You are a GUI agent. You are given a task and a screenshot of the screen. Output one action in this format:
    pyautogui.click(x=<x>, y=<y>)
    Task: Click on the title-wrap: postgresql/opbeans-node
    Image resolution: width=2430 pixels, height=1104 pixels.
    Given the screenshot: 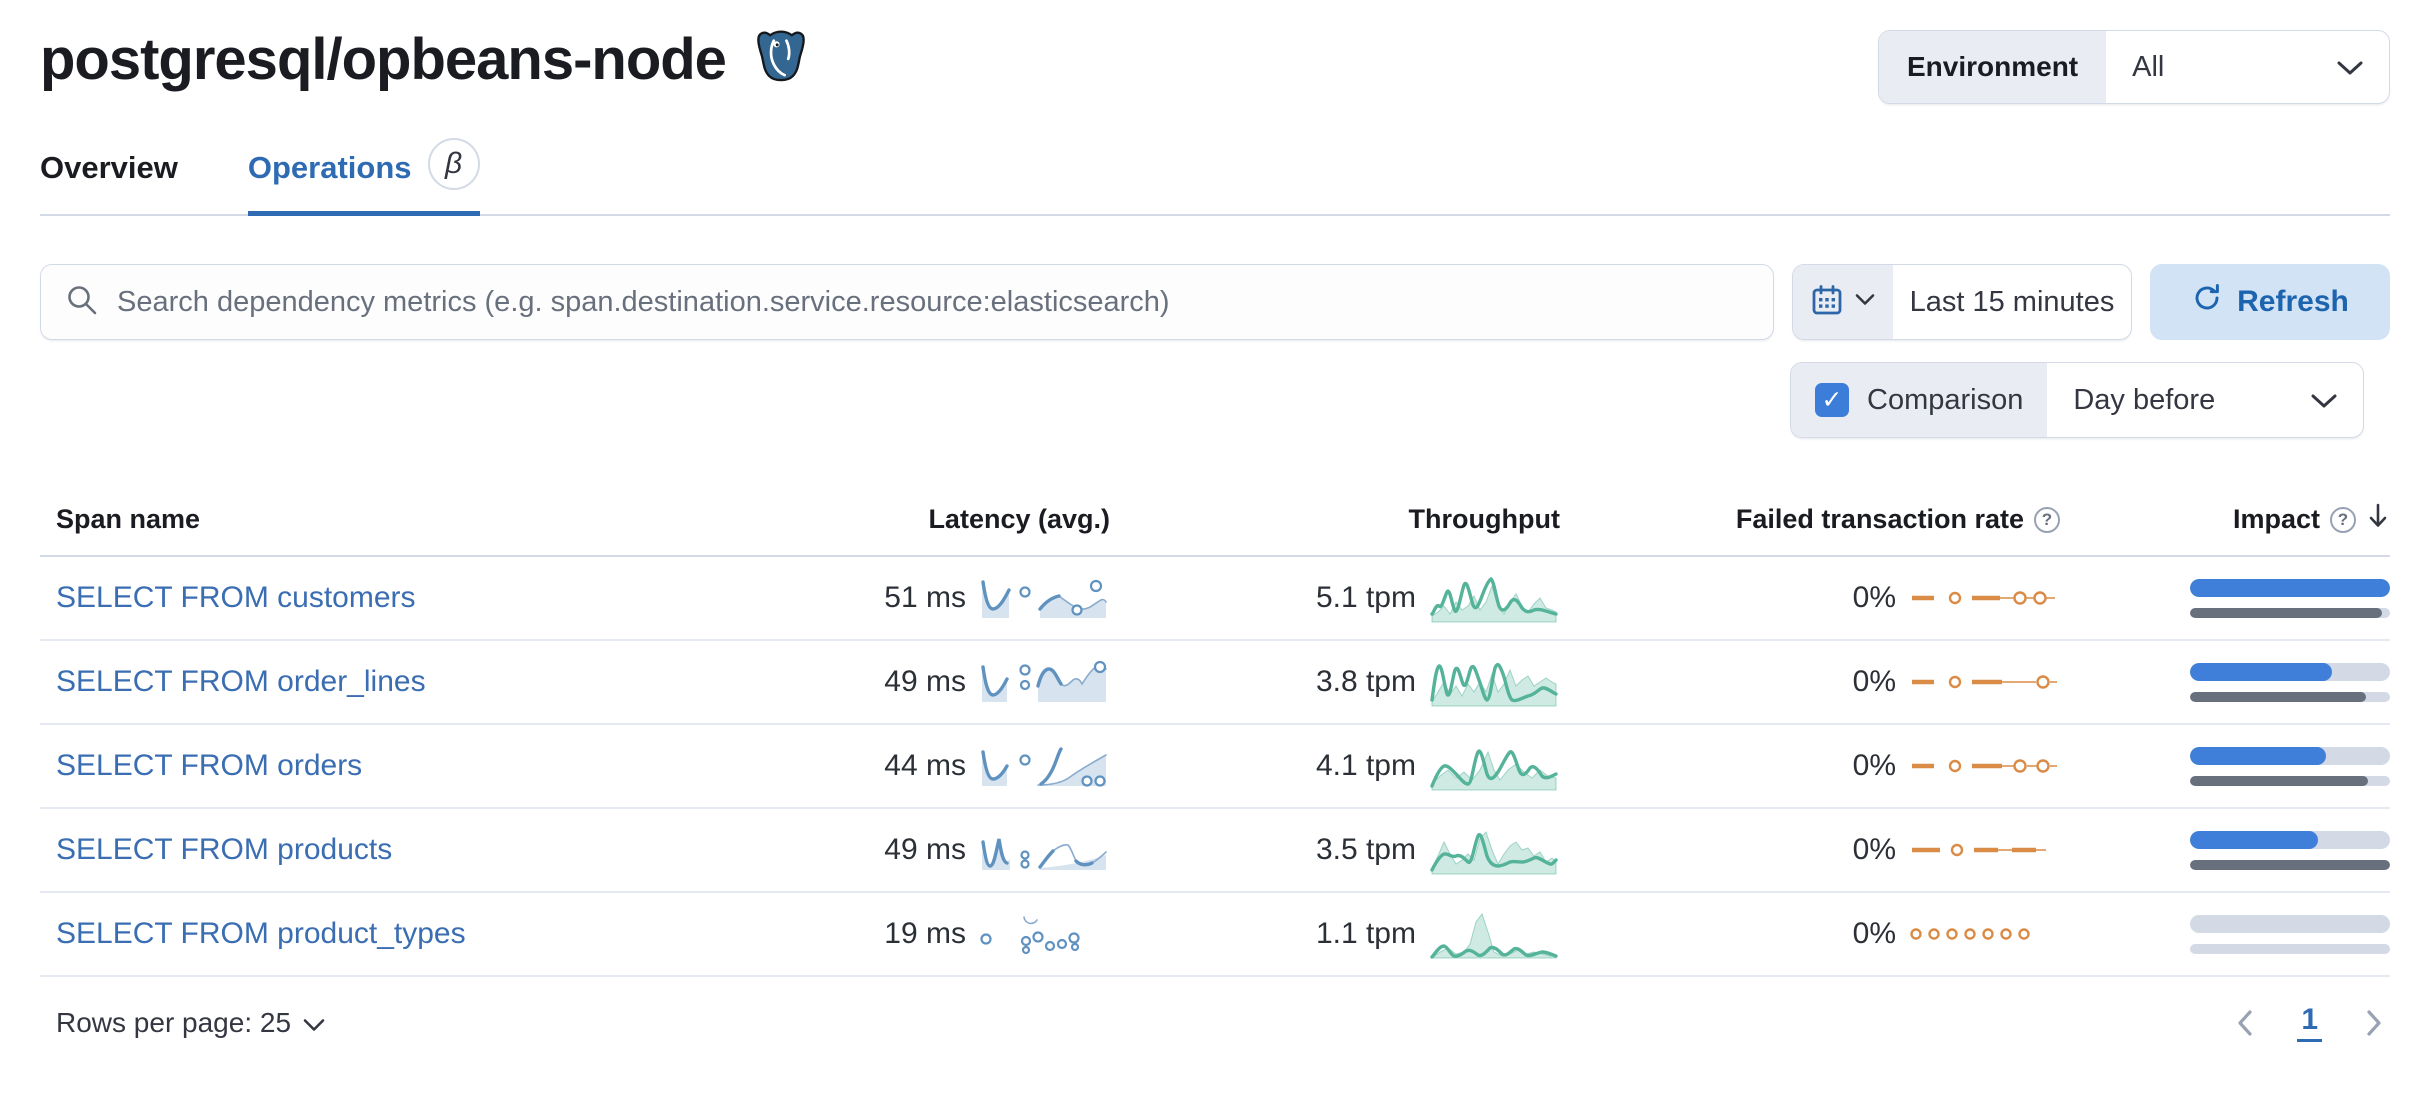 What is the action you would take?
    pyautogui.click(x=425, y=59)
    